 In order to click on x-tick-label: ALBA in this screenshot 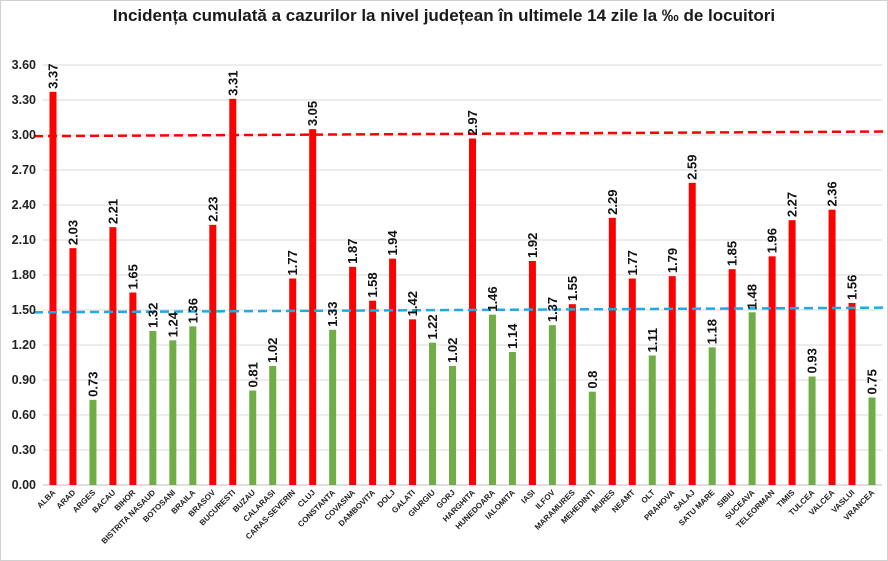, I will do `click(46, 499)`.